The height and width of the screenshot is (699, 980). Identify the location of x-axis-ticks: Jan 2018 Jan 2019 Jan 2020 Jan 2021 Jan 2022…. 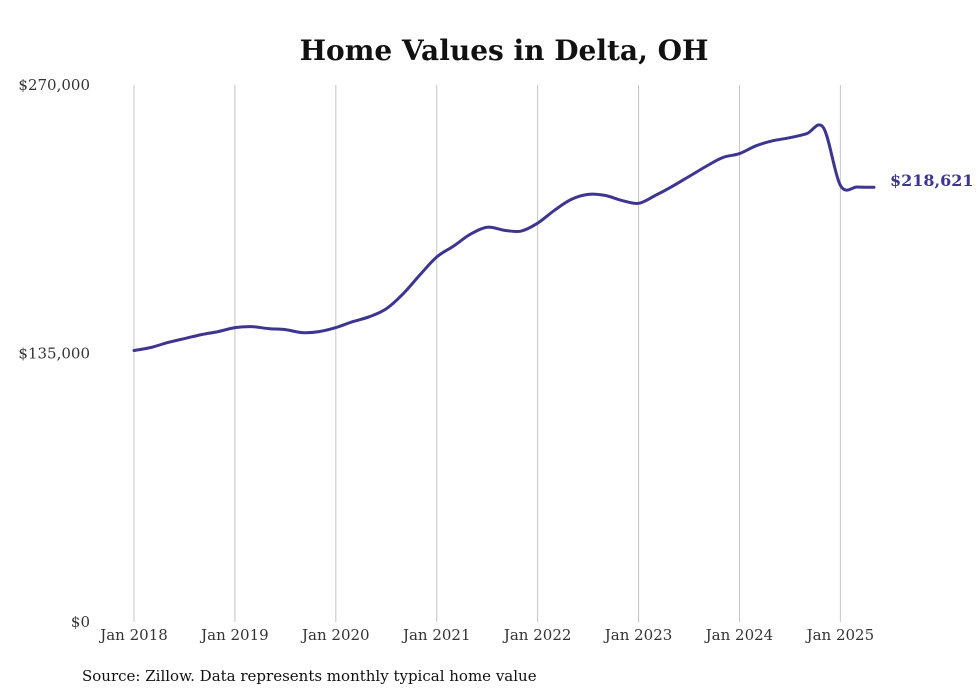
(486, 635).